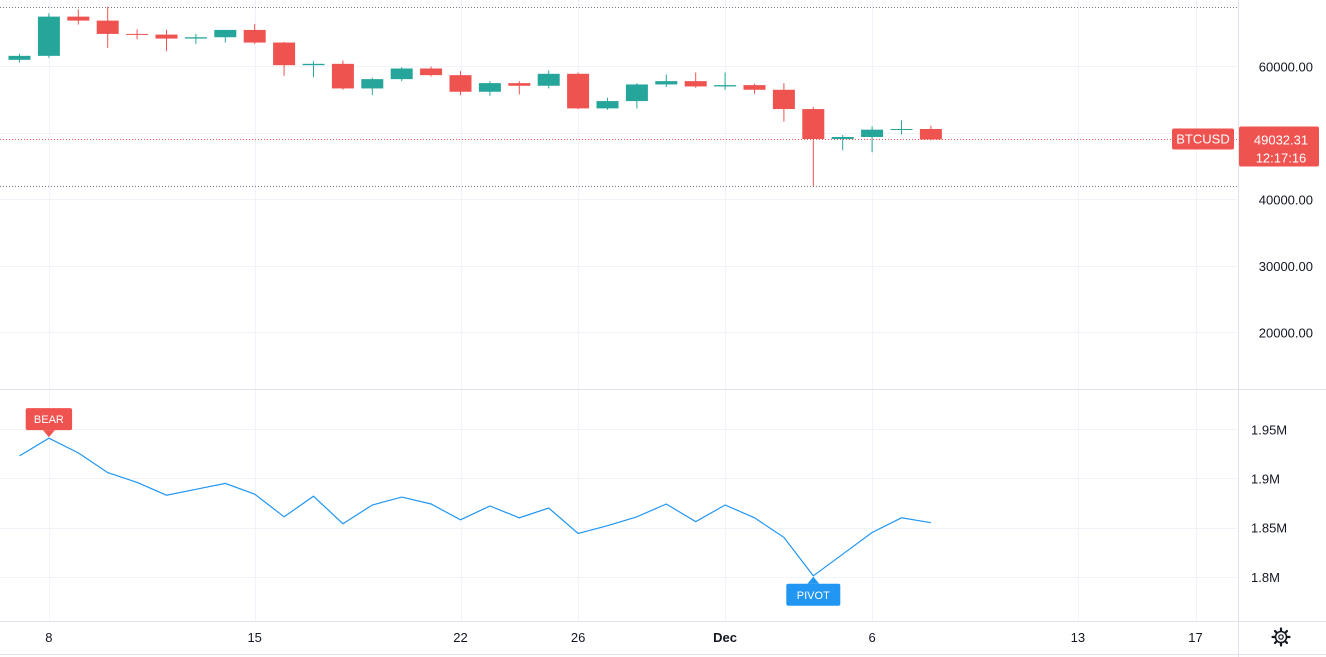 The image size is (1326, 657). Describe the element at coordinates (1281, 140) in the screenshot. I see `last-price-label: 49032.31` at that location.